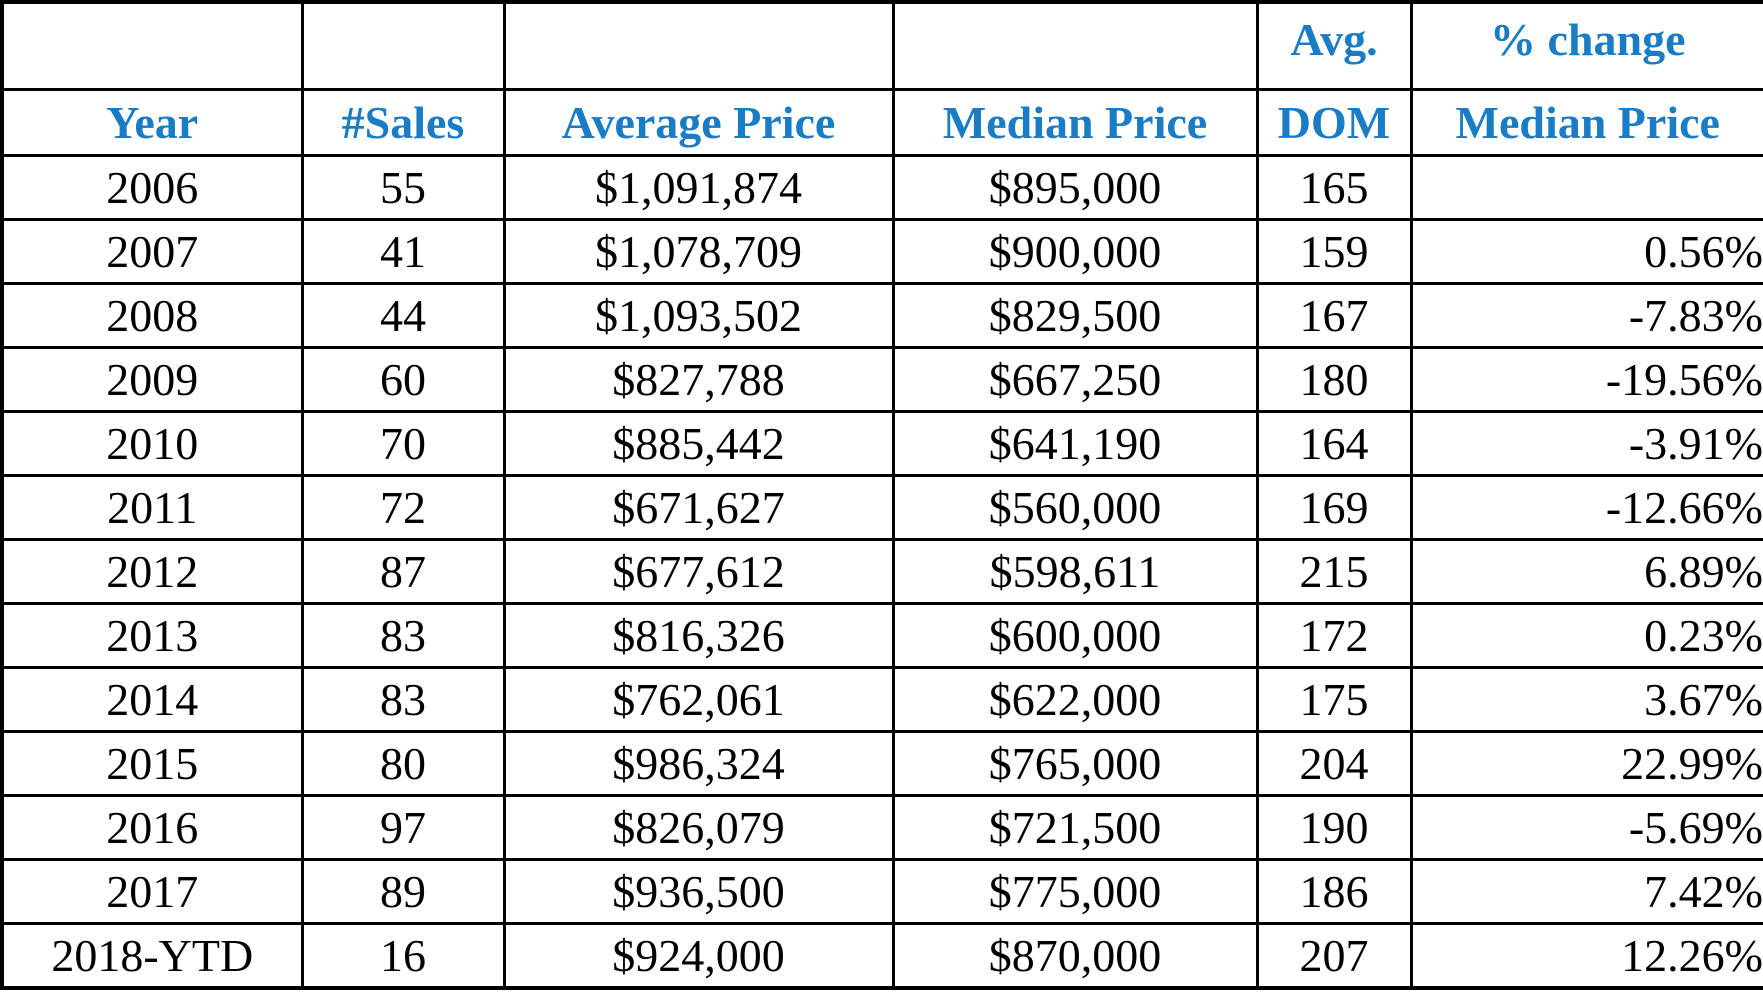 This screenshot has height=1004, width=1763. Describe the element at coordinates (1334, 956) in the screenshot. I see `cell-dom: 207` at that location.